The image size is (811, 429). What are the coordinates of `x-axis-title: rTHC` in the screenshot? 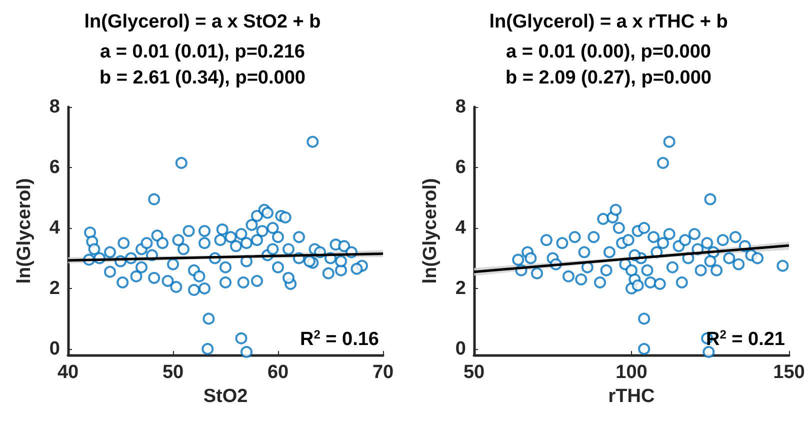 It's located at (631, 396).